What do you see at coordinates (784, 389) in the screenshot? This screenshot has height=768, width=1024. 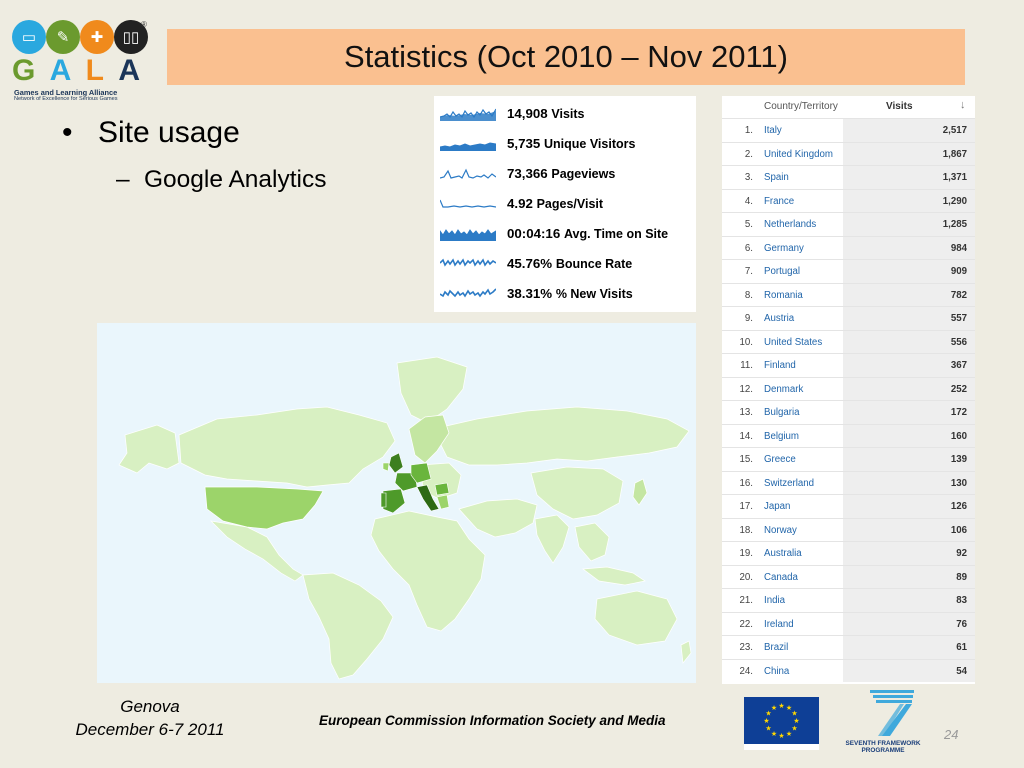 I see `country-link: Denmark` at bounding box center [784, 389].